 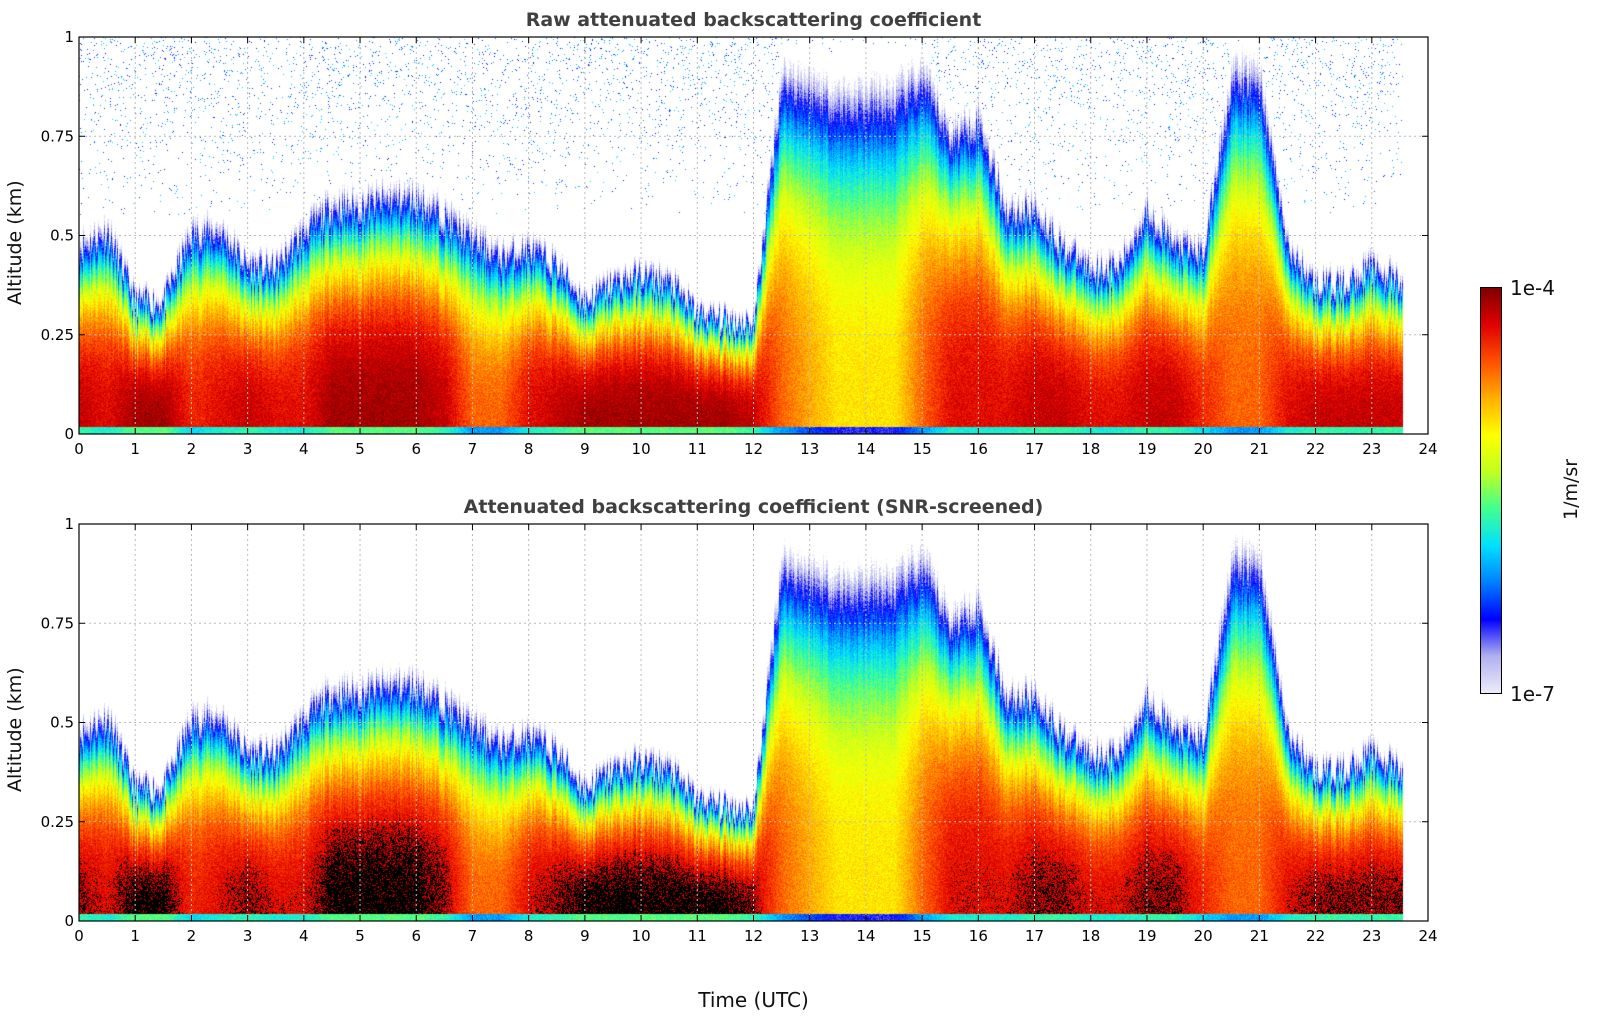 What do you see at coordinates (1491, 490) in the screenshot?
I see `colorbar` at bounding box center [1491, 490].